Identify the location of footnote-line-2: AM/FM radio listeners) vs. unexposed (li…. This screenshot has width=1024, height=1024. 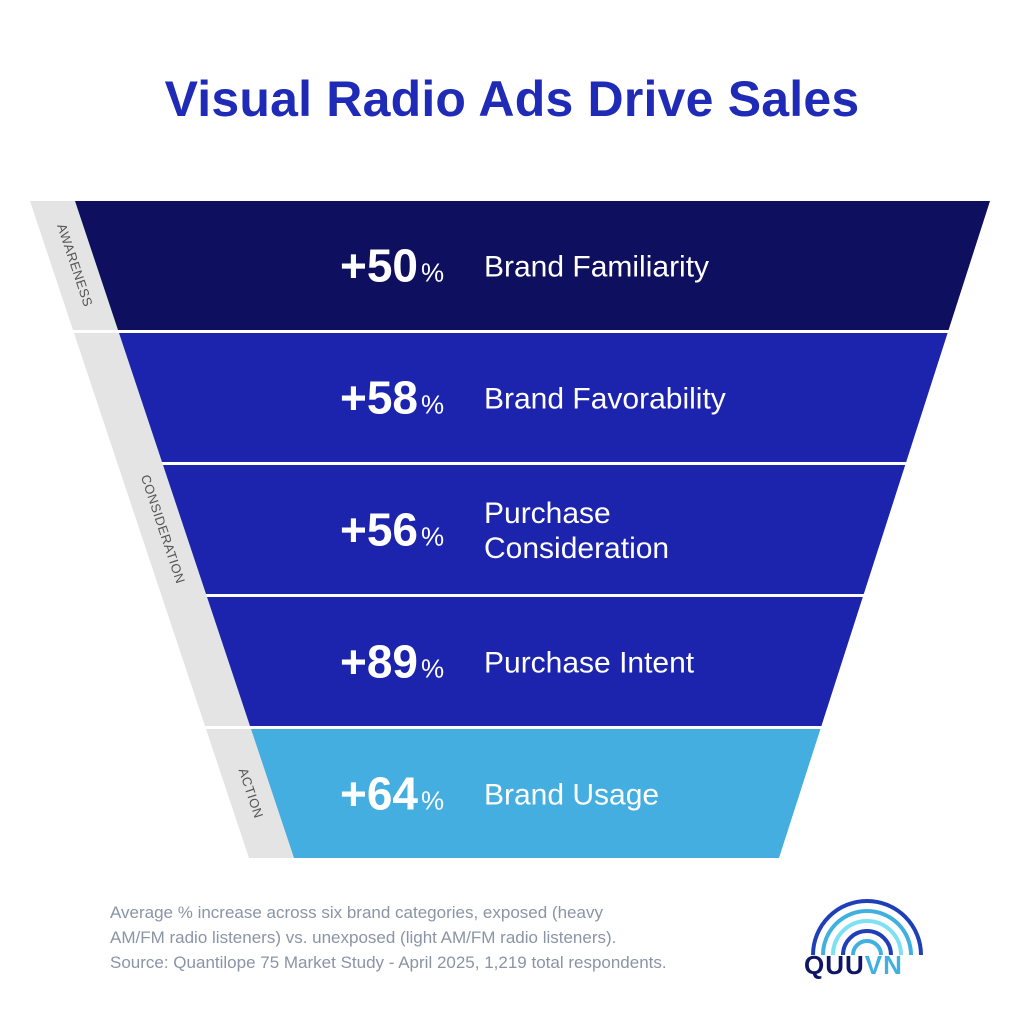
(363, 937).